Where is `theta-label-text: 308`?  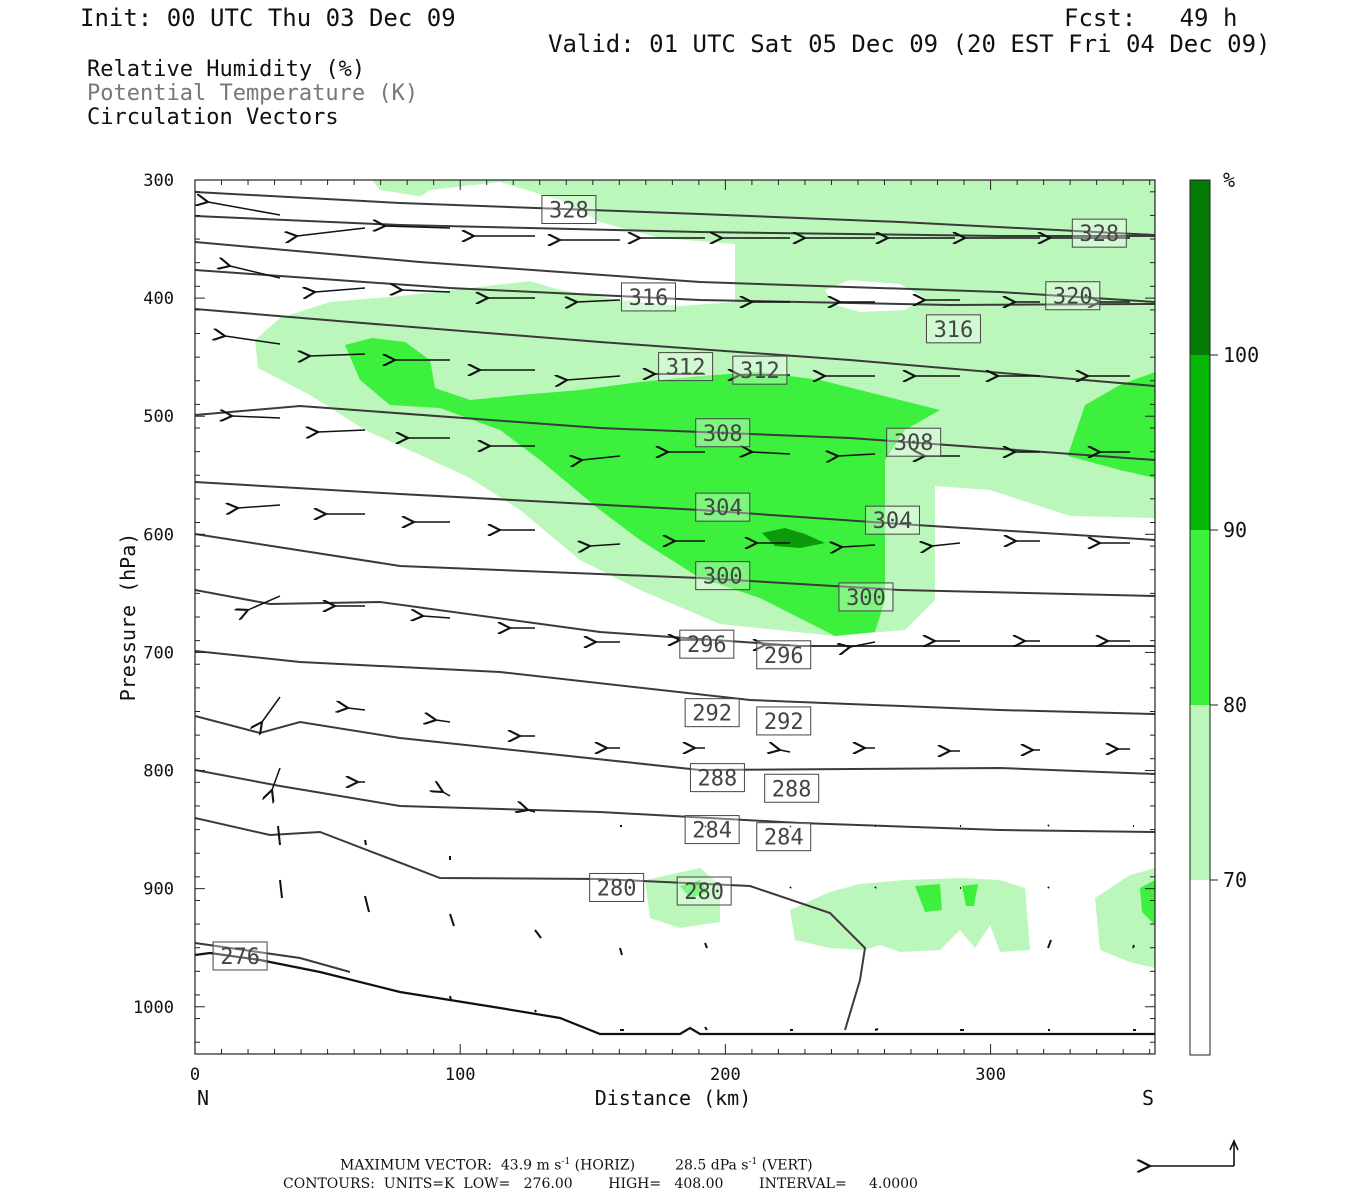
theta-label-text: 308 is located at coordinates (723, 434).